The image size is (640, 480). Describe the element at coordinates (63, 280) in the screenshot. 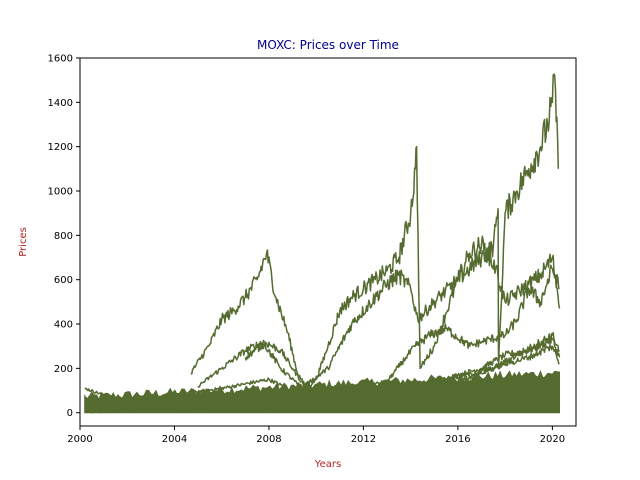

I see `y-tick-label: 600` at that location.